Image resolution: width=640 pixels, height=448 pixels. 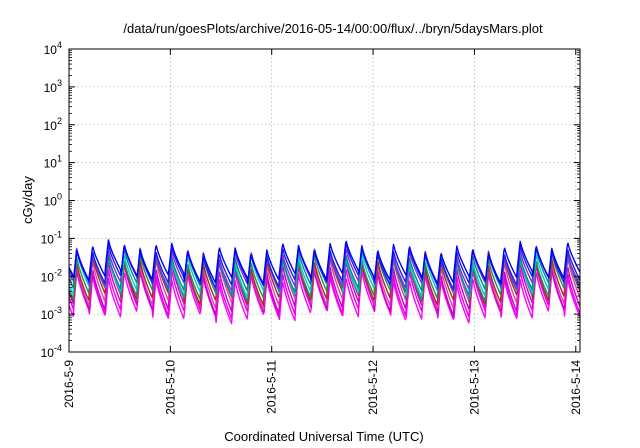 I want to click on y-tick-exponent: 0, so click(x=59, y=197).